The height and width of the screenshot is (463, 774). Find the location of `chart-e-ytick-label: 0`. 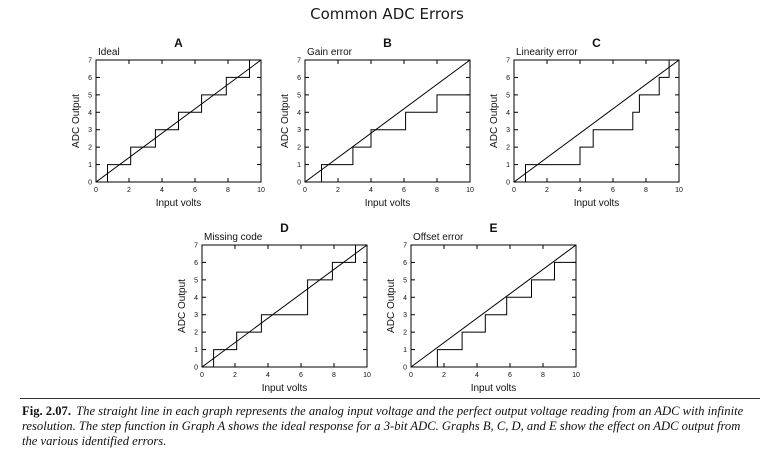

chart-e-ytick-label: 0 is located at coordinates (405, 368).